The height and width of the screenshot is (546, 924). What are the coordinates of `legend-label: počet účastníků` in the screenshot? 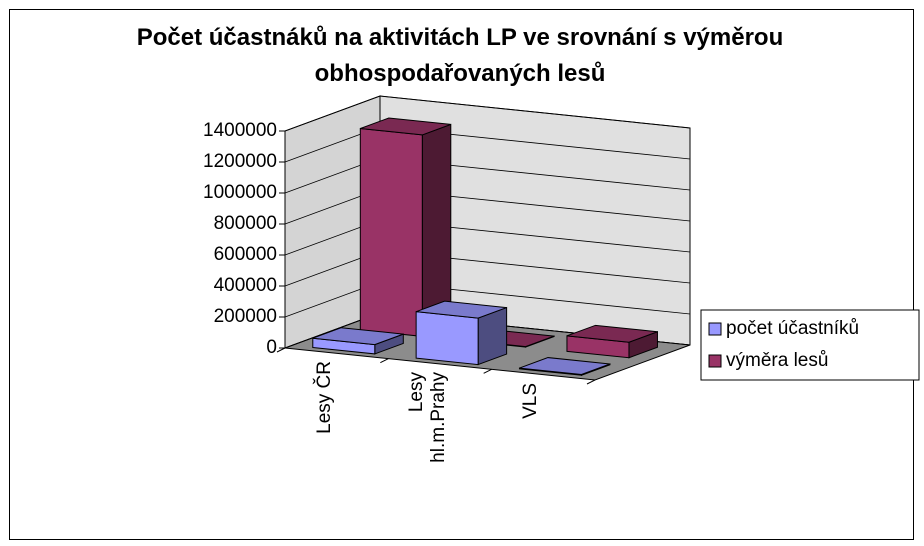 It's located at (792, 328).